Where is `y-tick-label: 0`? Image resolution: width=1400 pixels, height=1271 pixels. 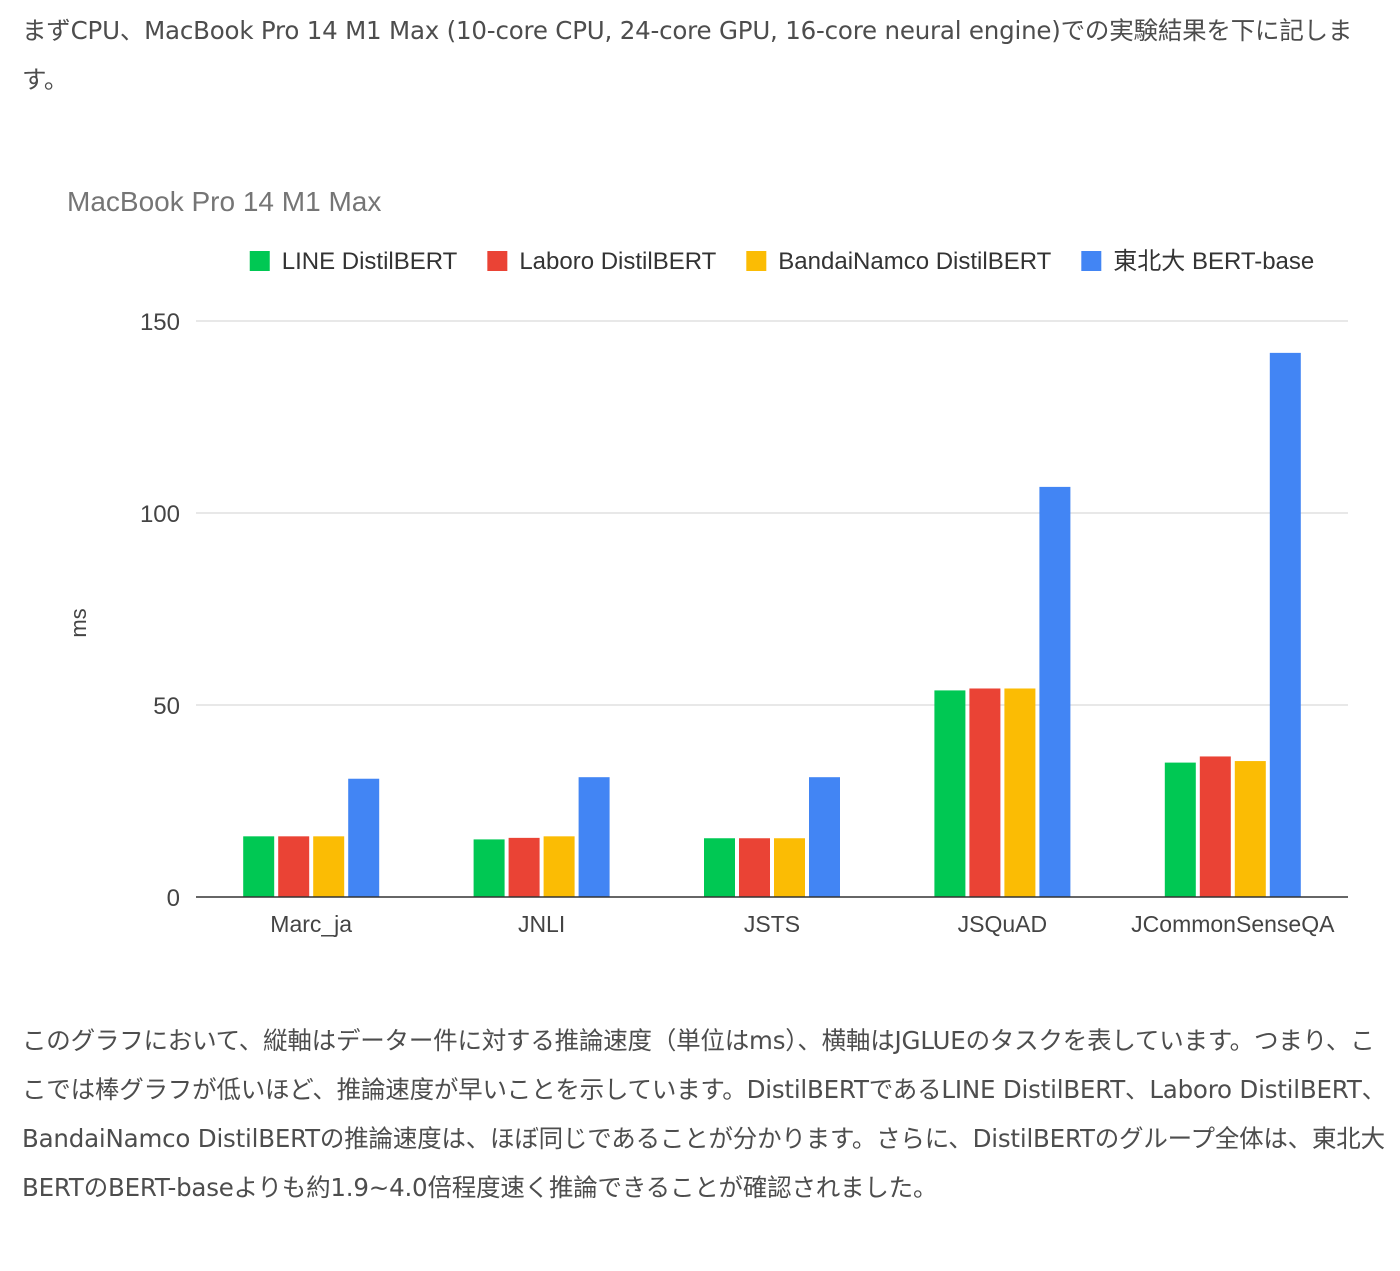
y-tick-label: 0 is located at coordinates (173, 898).